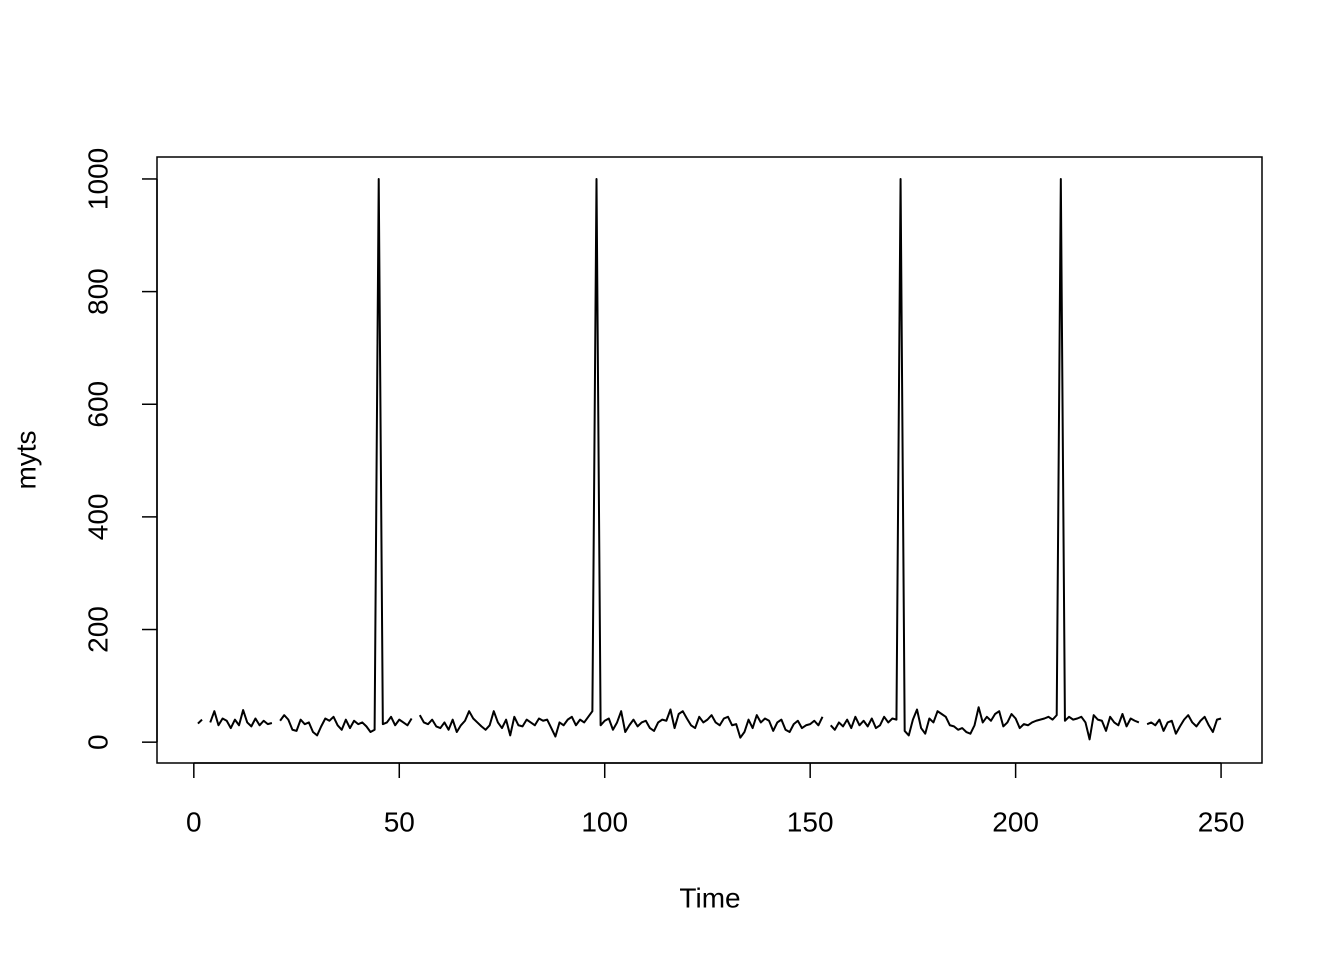  What do you see at coordinates (810, 821) in the screenshot?
I see `x-tick-label: 150` at bounding box center [810, 821].